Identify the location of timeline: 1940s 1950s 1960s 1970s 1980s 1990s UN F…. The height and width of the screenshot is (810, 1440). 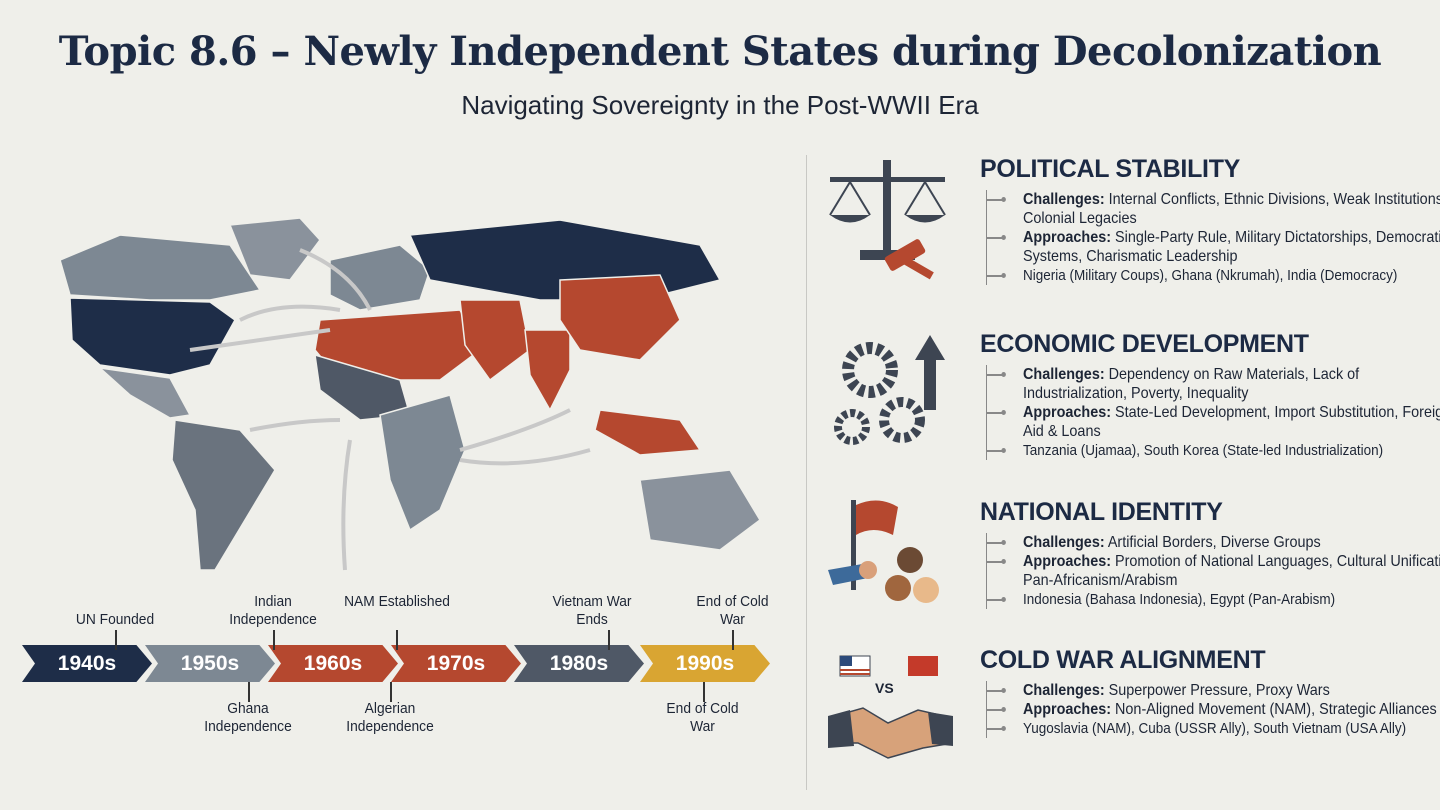
(400, 670).